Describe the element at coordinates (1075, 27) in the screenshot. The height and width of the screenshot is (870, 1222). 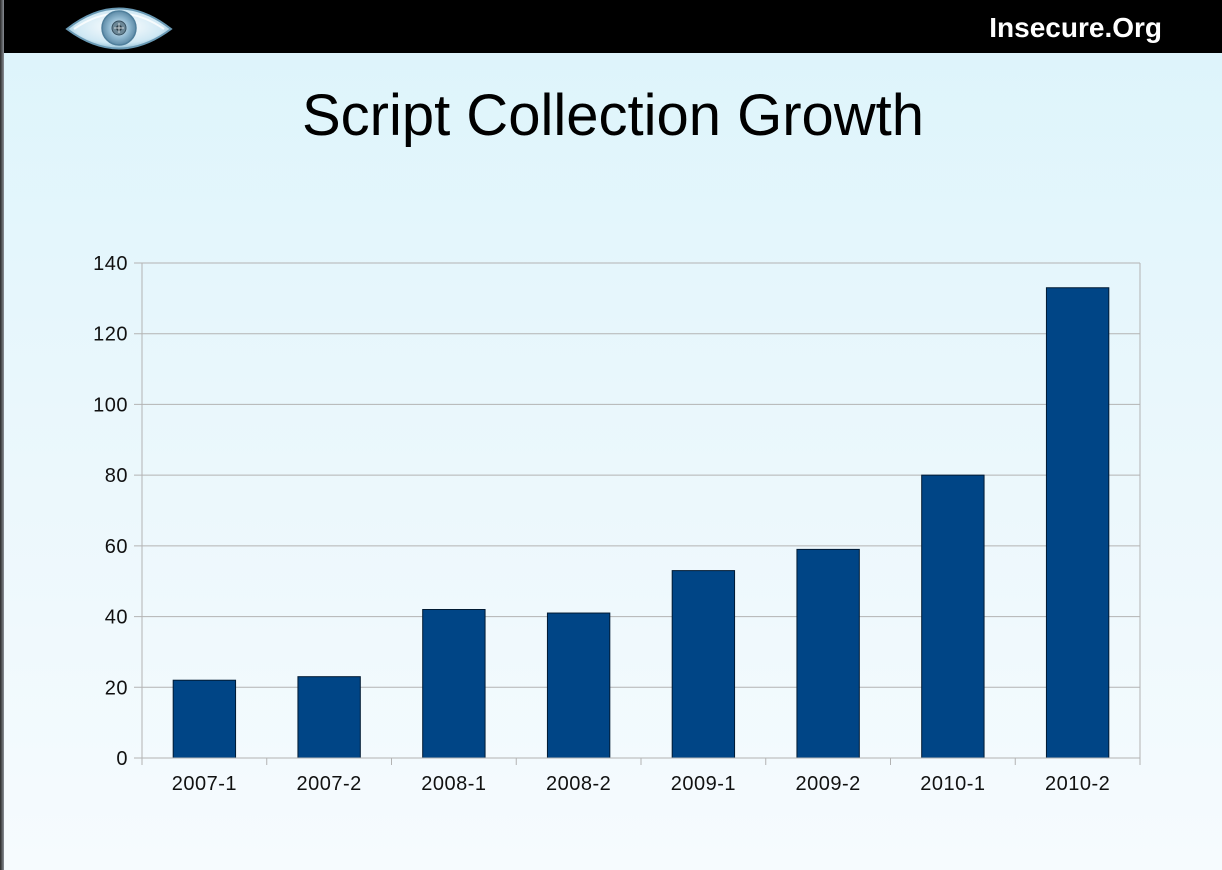
I see `brand-name: Insecure.Org` at that location.